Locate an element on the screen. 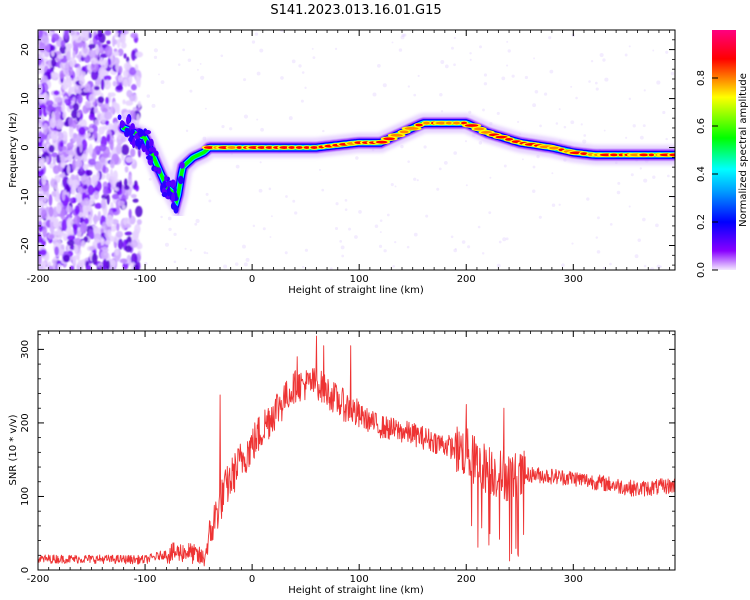  spectrogram-x-tick-label: -100 is located at coordinates (145, 279).